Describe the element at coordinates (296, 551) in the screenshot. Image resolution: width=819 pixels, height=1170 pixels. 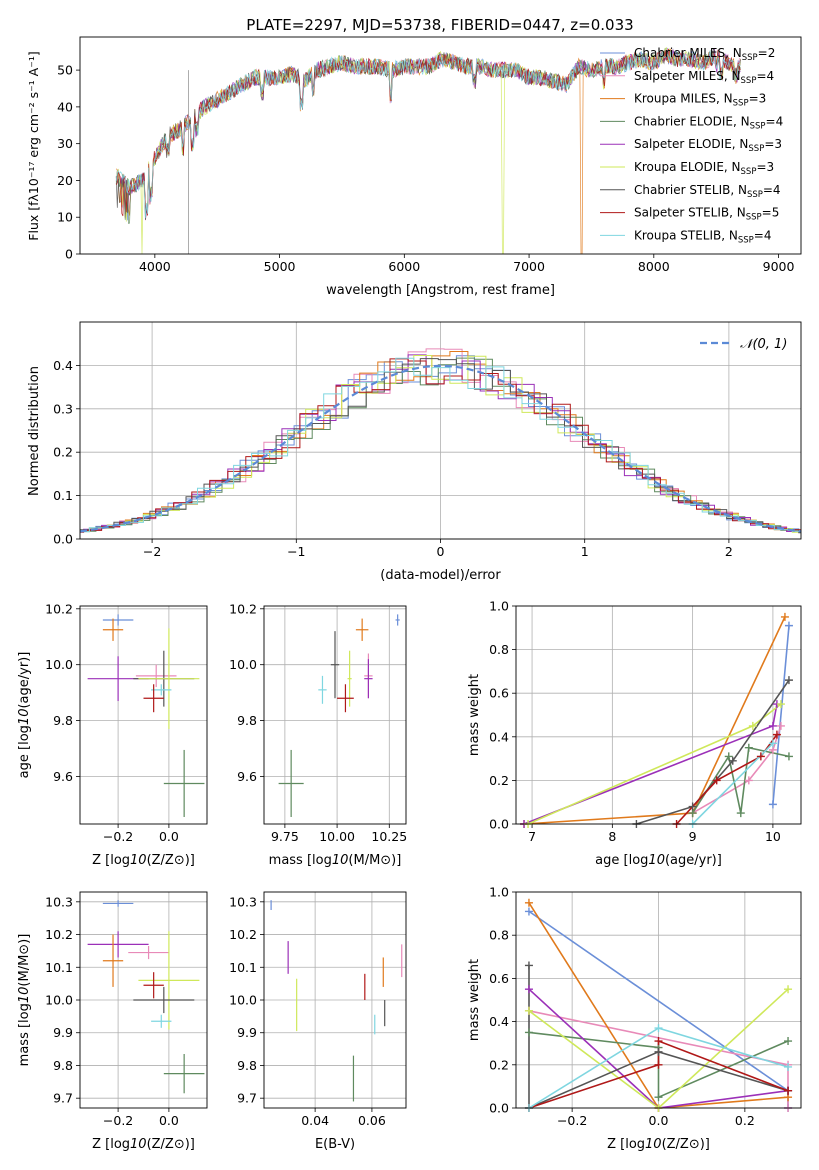
I see `x-tick-label: −1` at that location.